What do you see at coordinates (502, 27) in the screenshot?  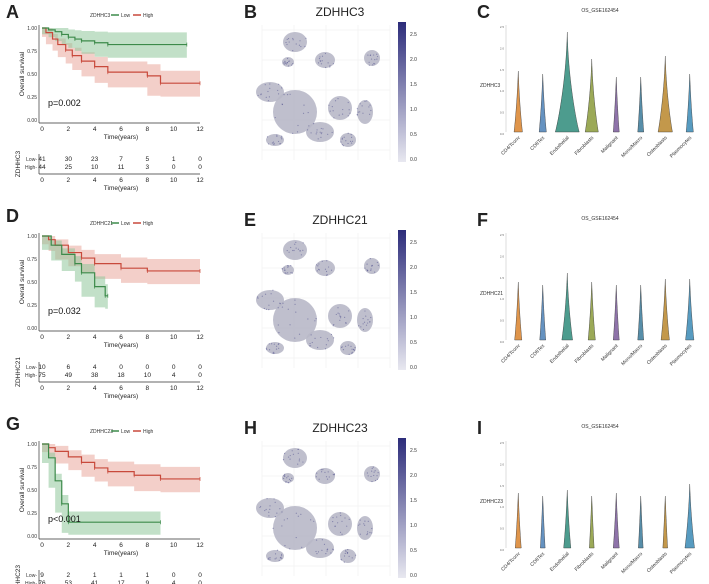 I see `violin-y-tick: 2.5` at bounding box center [502, 27].